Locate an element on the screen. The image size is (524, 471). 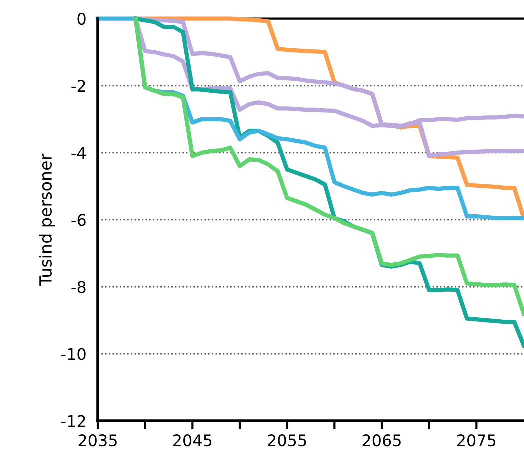
x-tick-label: 2045 is located at coordinates (193, 440).